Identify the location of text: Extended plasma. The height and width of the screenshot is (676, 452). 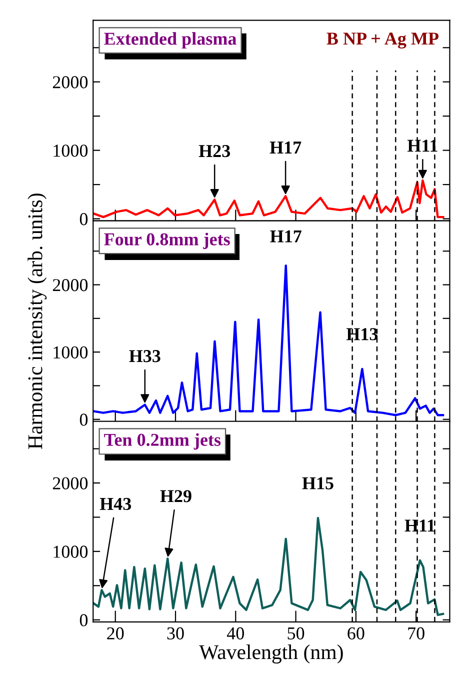
(170, 40).